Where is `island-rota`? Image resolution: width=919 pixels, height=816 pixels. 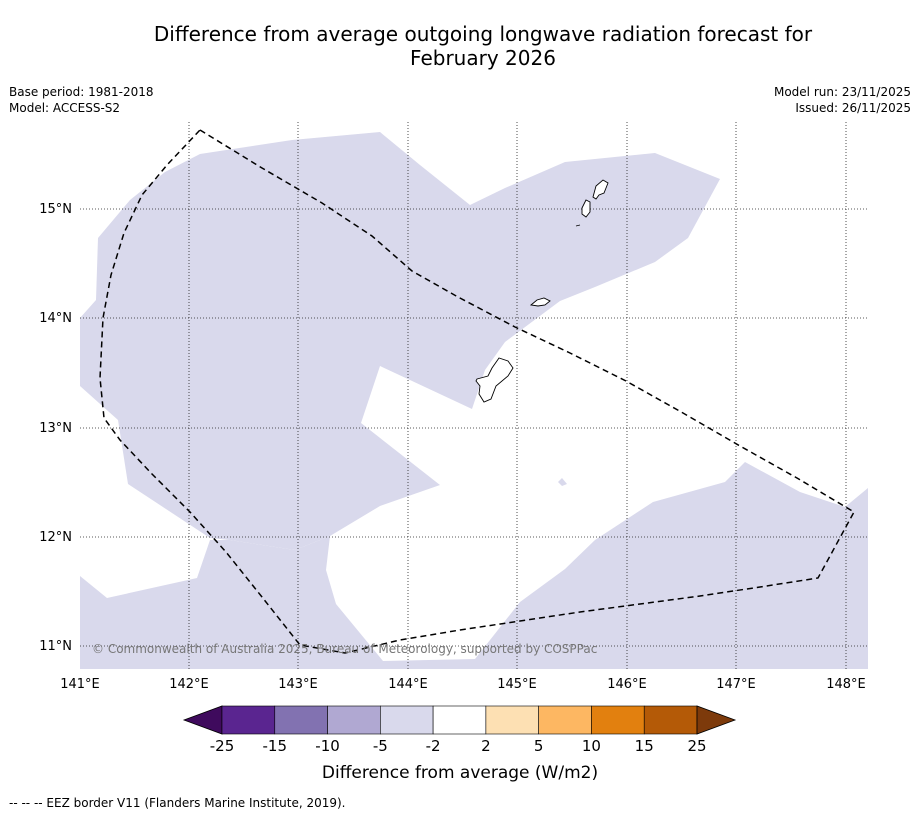
island-rota is located at coordinates (540, 302).